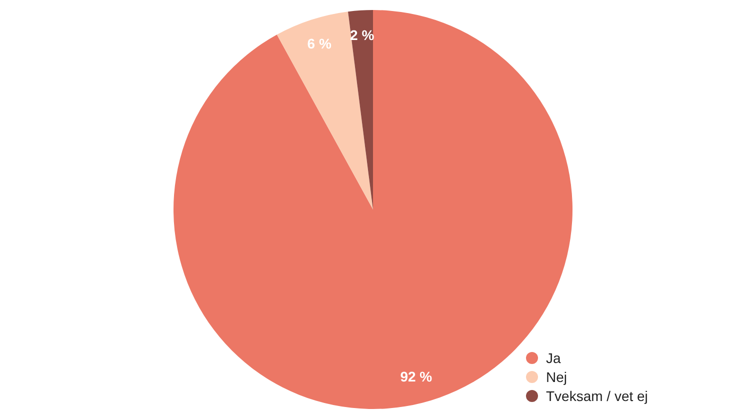 The image size is (746, 419). Describe the element at coordinates (597, 396) in the screenshot. I see `legend-label: Tveksam / vet ej` at that location.